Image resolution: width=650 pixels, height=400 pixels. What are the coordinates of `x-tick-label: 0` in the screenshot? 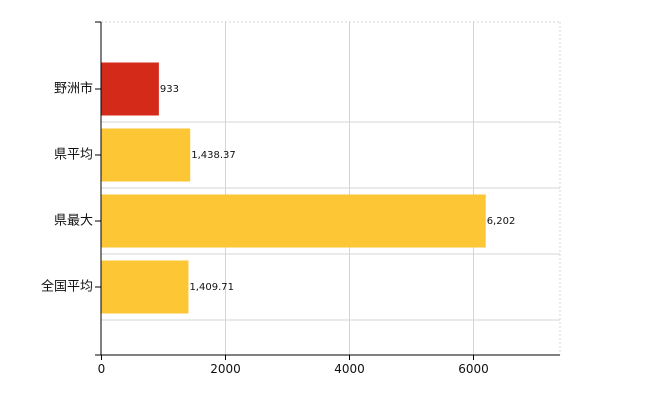 It's located at (102, 369).